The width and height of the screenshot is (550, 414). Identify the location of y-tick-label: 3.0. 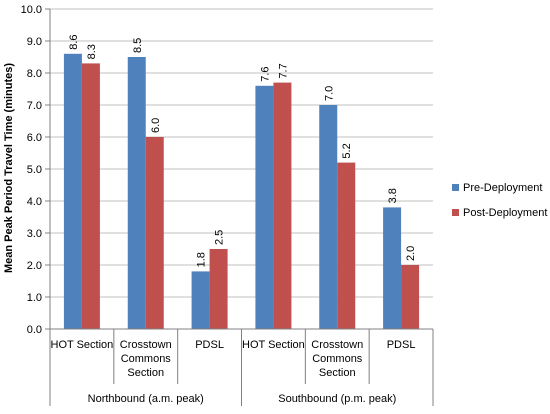
(34, 234).